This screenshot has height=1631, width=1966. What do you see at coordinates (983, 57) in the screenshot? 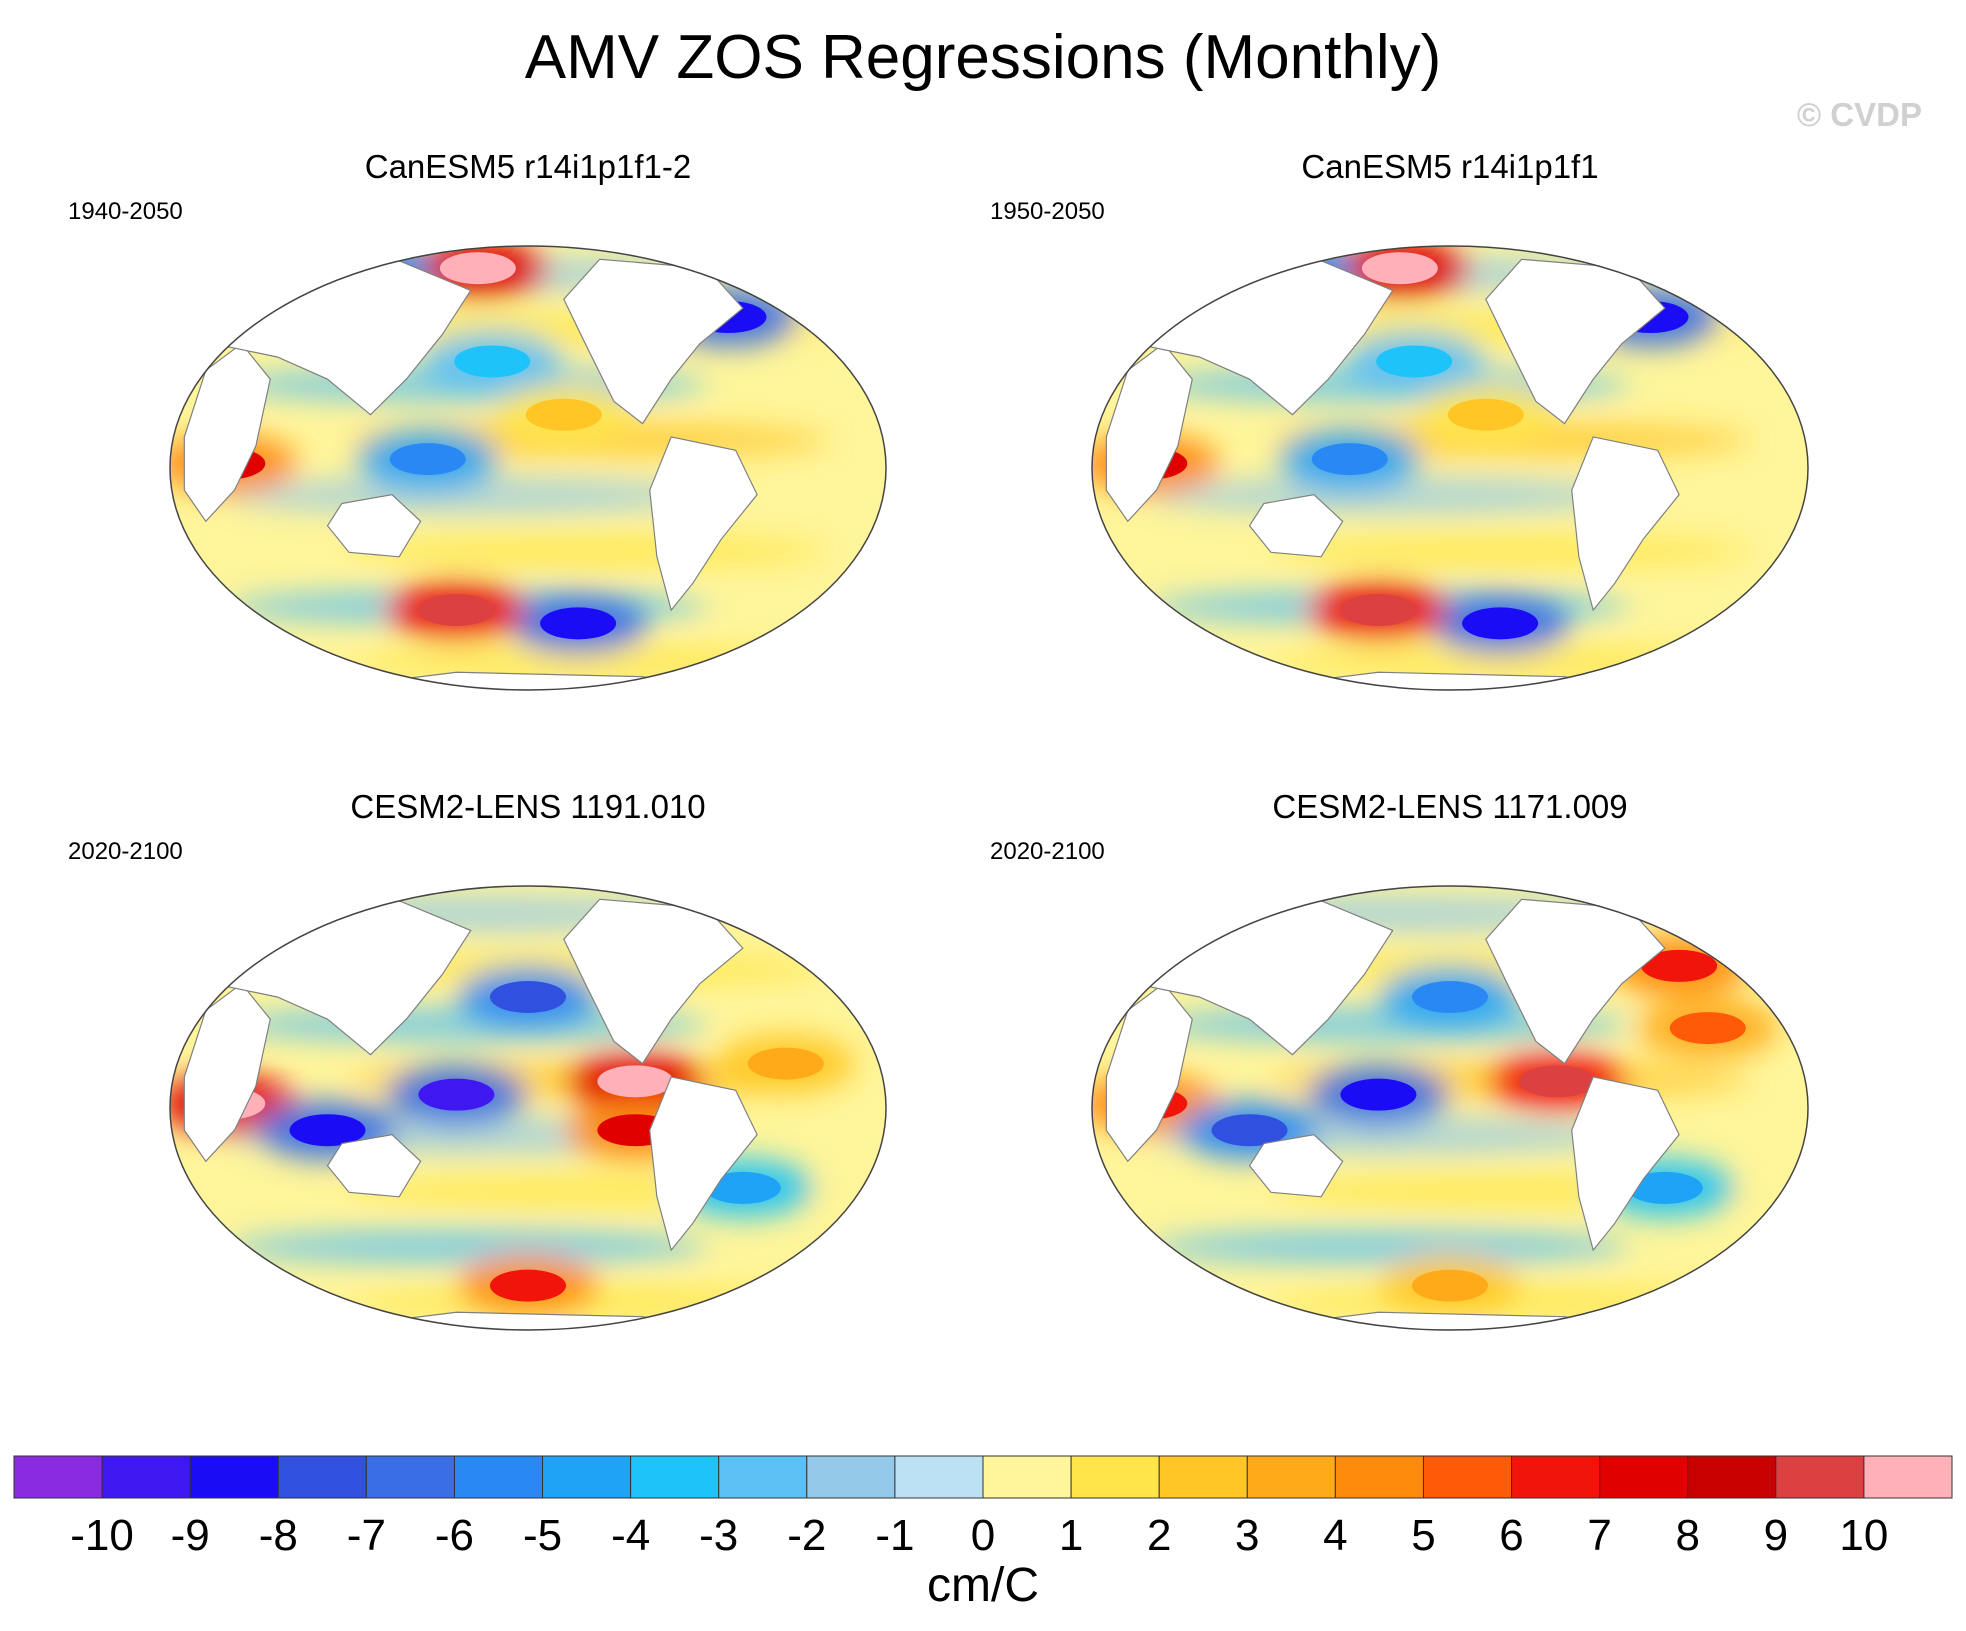
I see `figure-title: AMV ZOS Regressions (Monthly)` at bounding box center [983, 57].